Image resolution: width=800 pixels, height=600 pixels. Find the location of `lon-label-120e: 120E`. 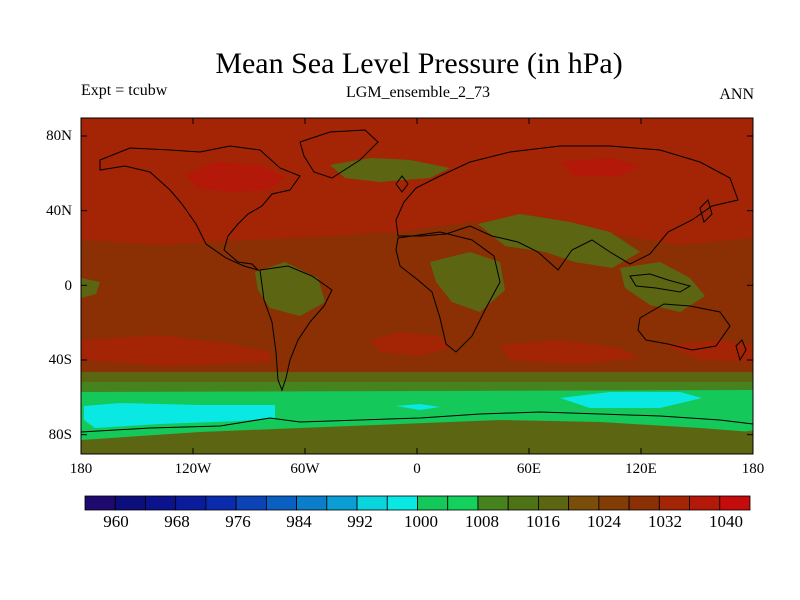

lon-label-120e: 120E is located at coordinates (641, 469).